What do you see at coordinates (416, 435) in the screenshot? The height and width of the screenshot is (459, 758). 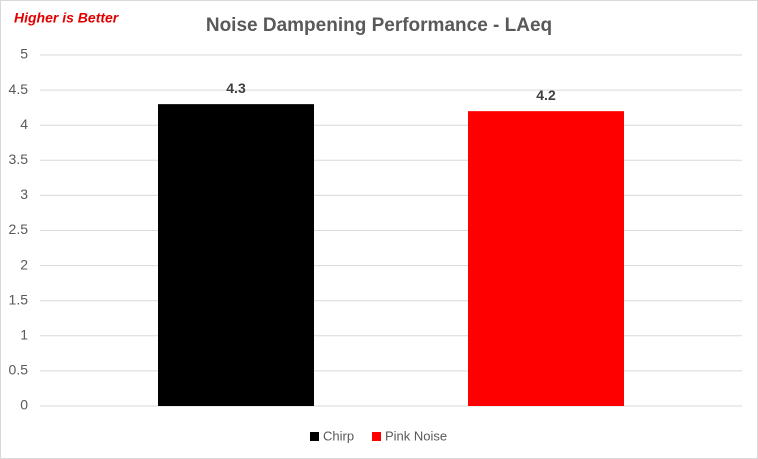 I see `legend-label: Pink Noise` at bounding box center [416, 435].